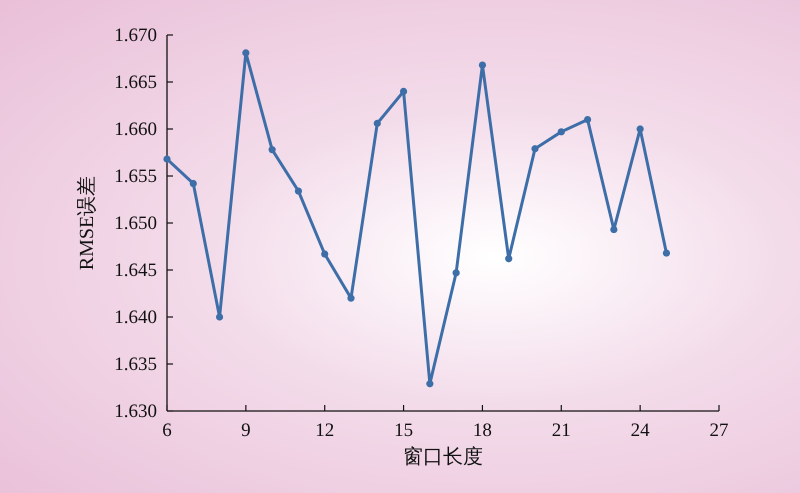 Image resolution: width=800 pixels, height=493 pixels. I want to click on x-axis-title: 窗口长度, so click(443, 457).